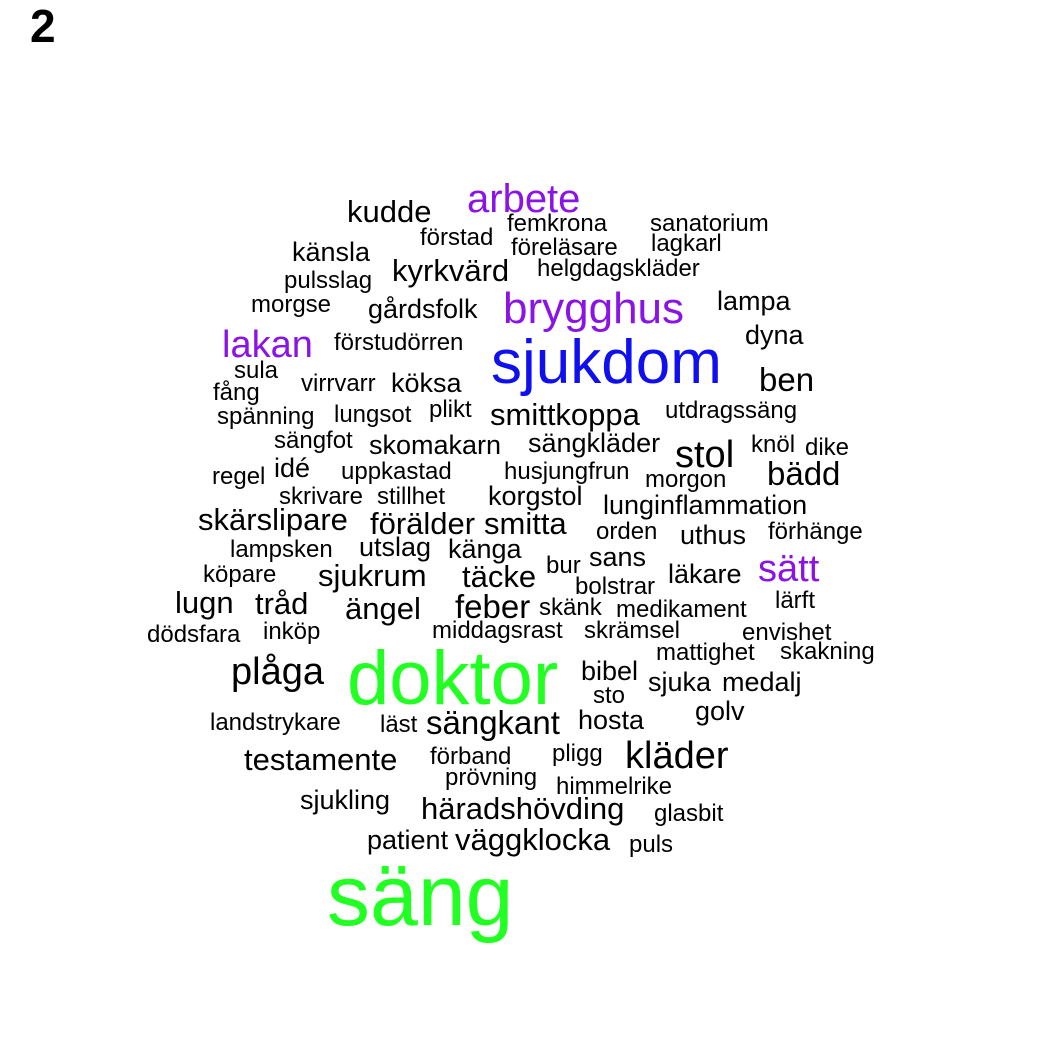 The image size is (1050, 1050). What do you see at coordinates (282, 603) in the screenshot?
I see `word-trad: tråd` at bounding box center [282, 603].